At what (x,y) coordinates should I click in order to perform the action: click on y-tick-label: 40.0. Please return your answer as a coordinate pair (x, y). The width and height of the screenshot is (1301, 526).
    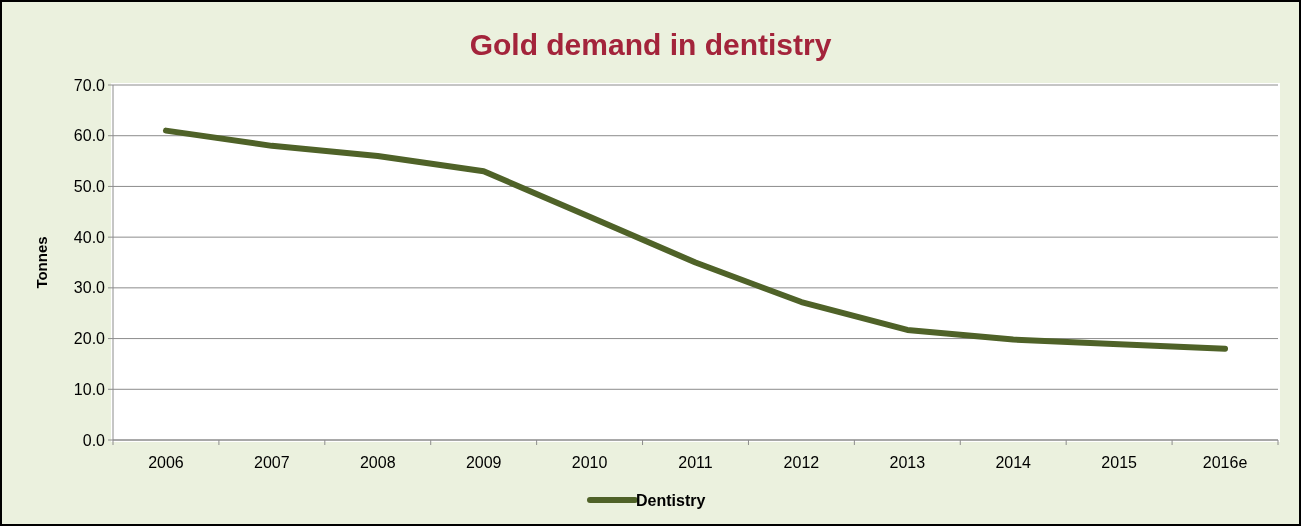
    Looking at the image, I should click on (89, 237).